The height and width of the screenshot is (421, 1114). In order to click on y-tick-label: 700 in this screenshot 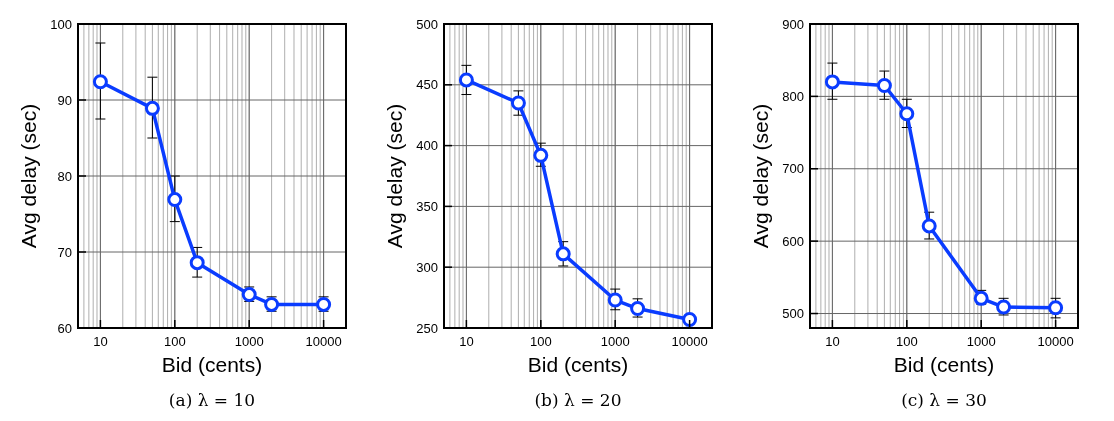, I will do `click(793, 169)`.